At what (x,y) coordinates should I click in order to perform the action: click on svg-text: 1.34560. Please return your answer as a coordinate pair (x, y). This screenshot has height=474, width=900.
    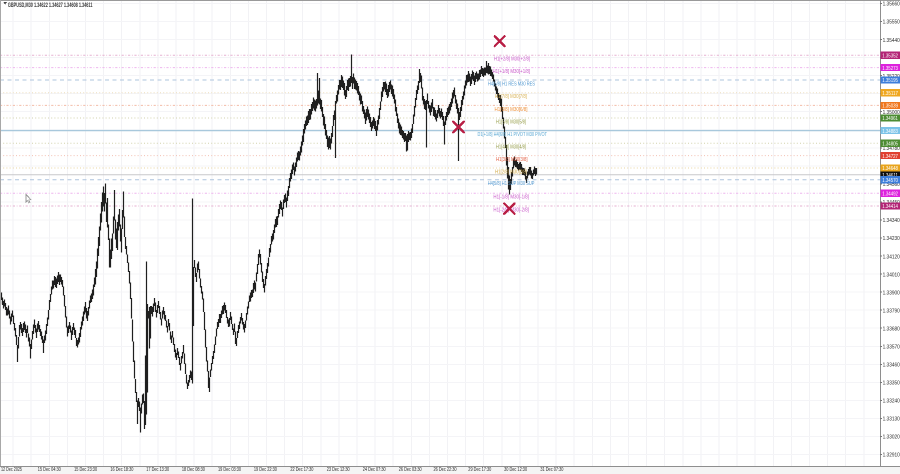
    Looking at the image, I should click on (891, 185).